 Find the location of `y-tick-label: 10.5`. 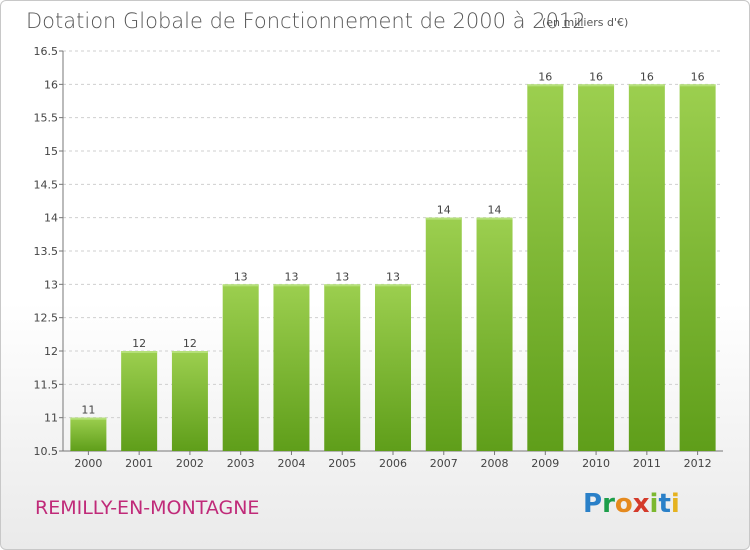

y-tick-label: 10.5 is located at coordinates (46, 451).